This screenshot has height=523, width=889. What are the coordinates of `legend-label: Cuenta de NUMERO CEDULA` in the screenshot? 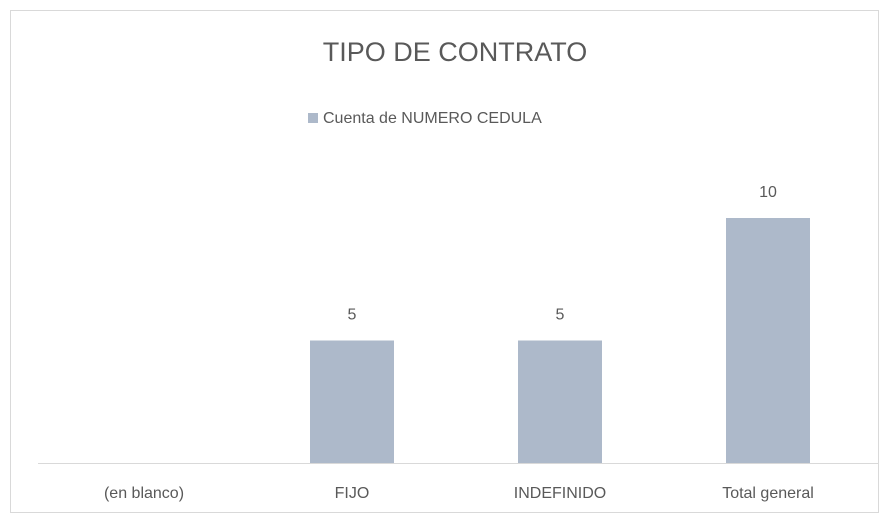 It's located at (432, 118).